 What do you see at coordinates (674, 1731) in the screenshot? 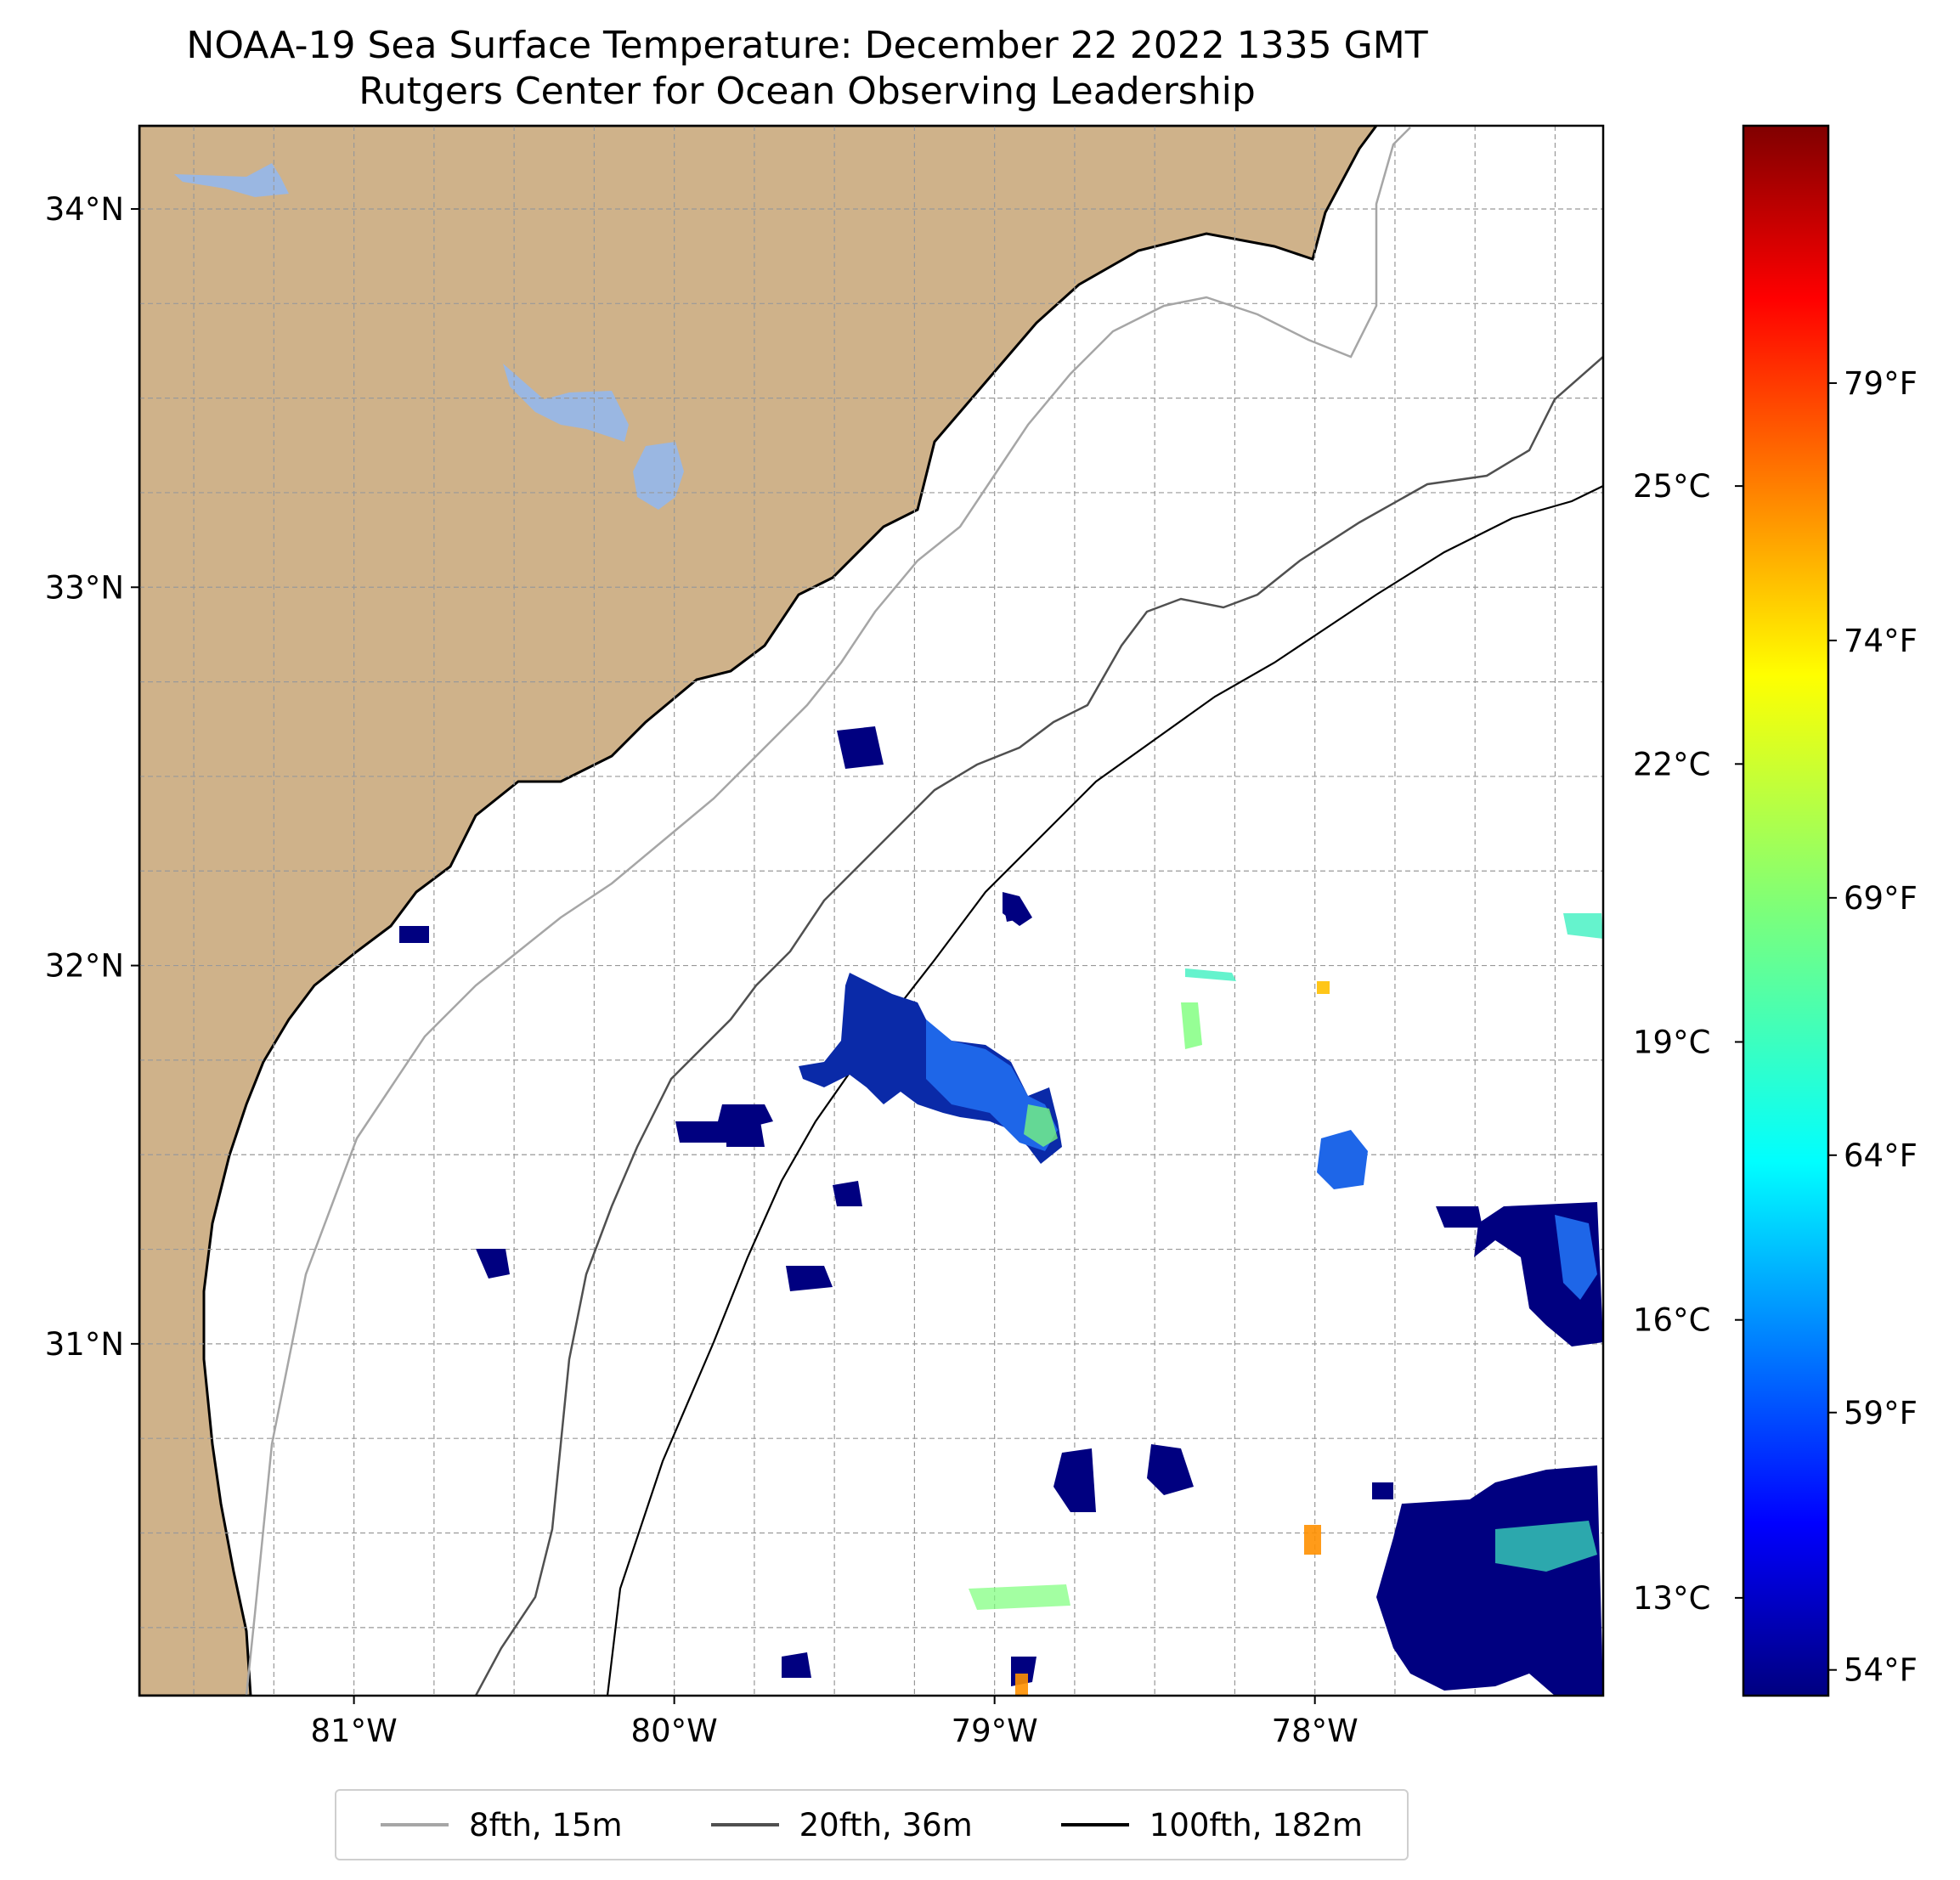
I see `lon-tick-label: 80°W` at bounding box center [674, 1731].